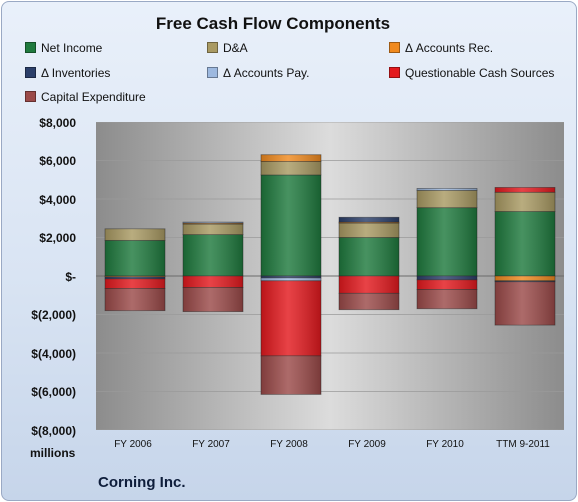 The height and width of the screenshot is (502, 578). I want to click on legend-item-inventories: Δ Inventories, so click(67, 73).